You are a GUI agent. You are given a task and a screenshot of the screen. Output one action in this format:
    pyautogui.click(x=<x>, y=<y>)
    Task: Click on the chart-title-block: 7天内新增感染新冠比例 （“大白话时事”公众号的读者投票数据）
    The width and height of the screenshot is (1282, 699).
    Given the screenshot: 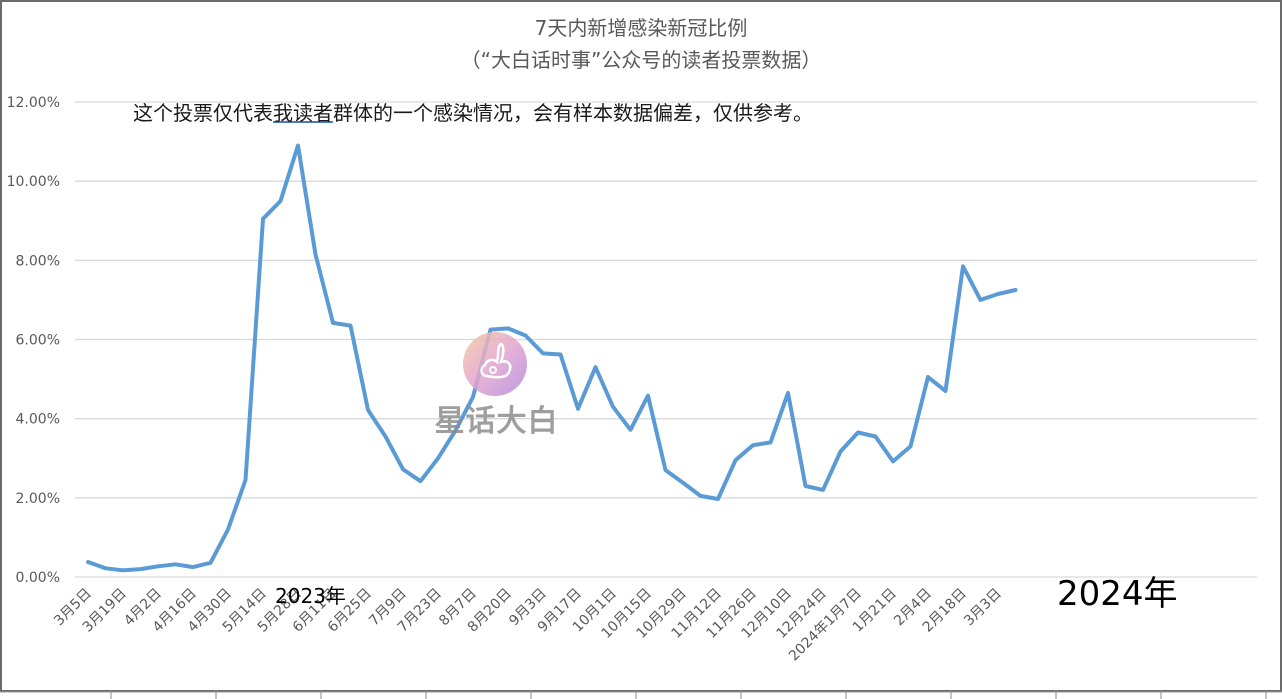 What is the action you would take?
    pyautogui.click(x=641, y=44)
    